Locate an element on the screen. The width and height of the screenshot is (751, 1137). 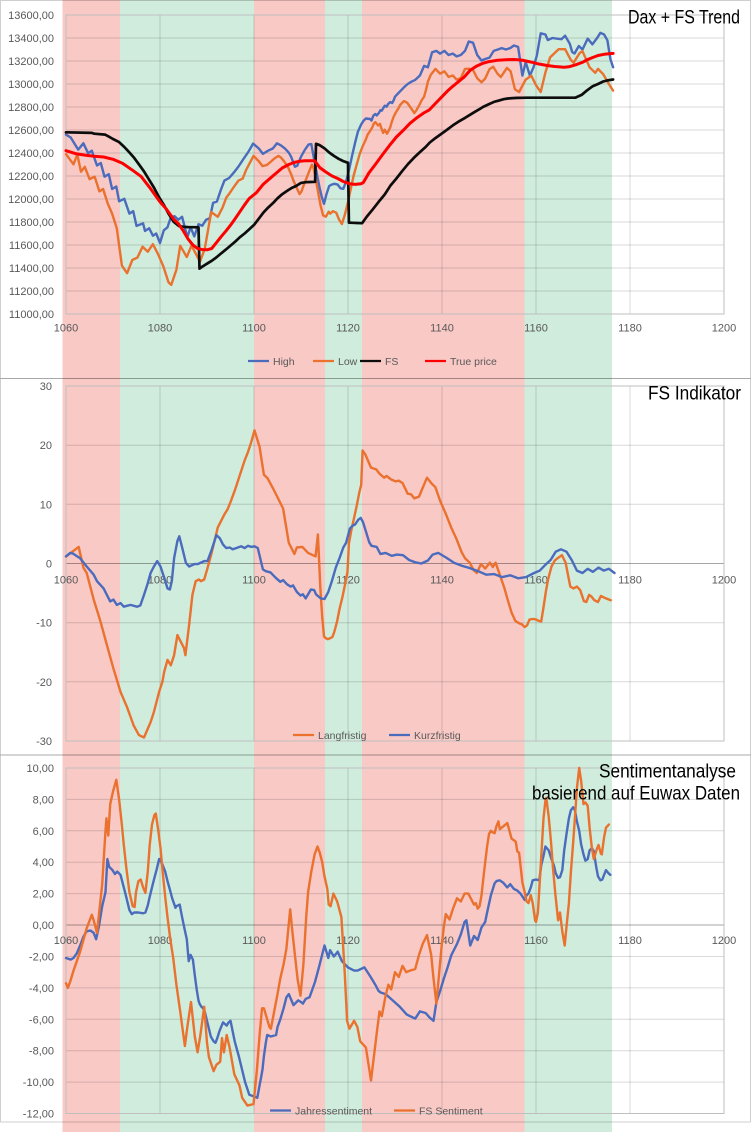
svg-text: True price is located at coordinates (473, 362).